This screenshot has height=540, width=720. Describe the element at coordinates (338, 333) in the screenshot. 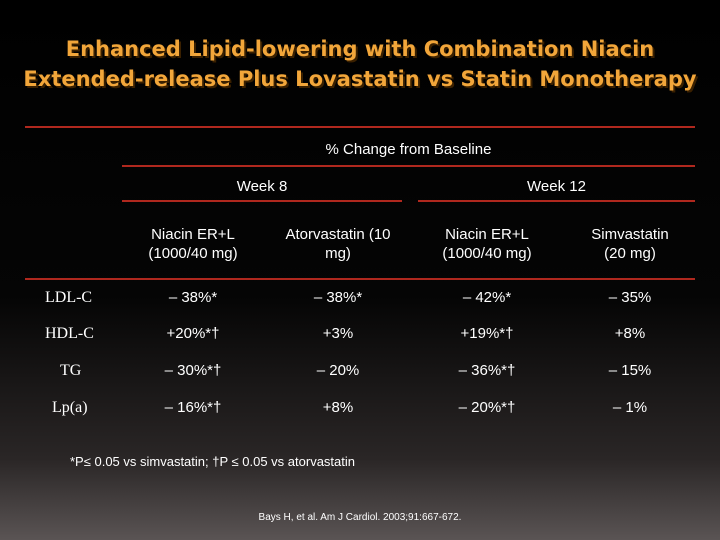

I see `cell-hdl-2: +3%` at that location.